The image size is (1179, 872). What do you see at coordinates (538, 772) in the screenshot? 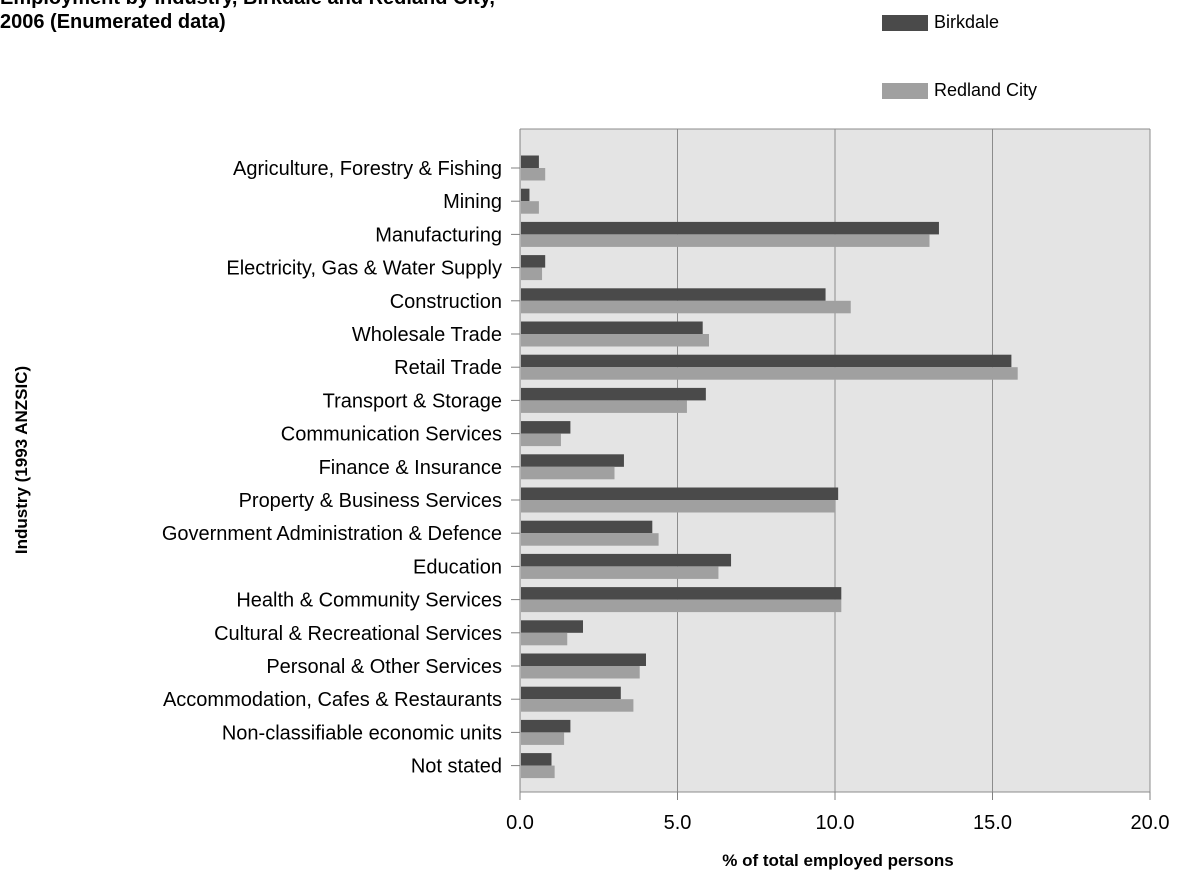
I see `bar-redland-city-not-stated` at bounding box center [538, 772].